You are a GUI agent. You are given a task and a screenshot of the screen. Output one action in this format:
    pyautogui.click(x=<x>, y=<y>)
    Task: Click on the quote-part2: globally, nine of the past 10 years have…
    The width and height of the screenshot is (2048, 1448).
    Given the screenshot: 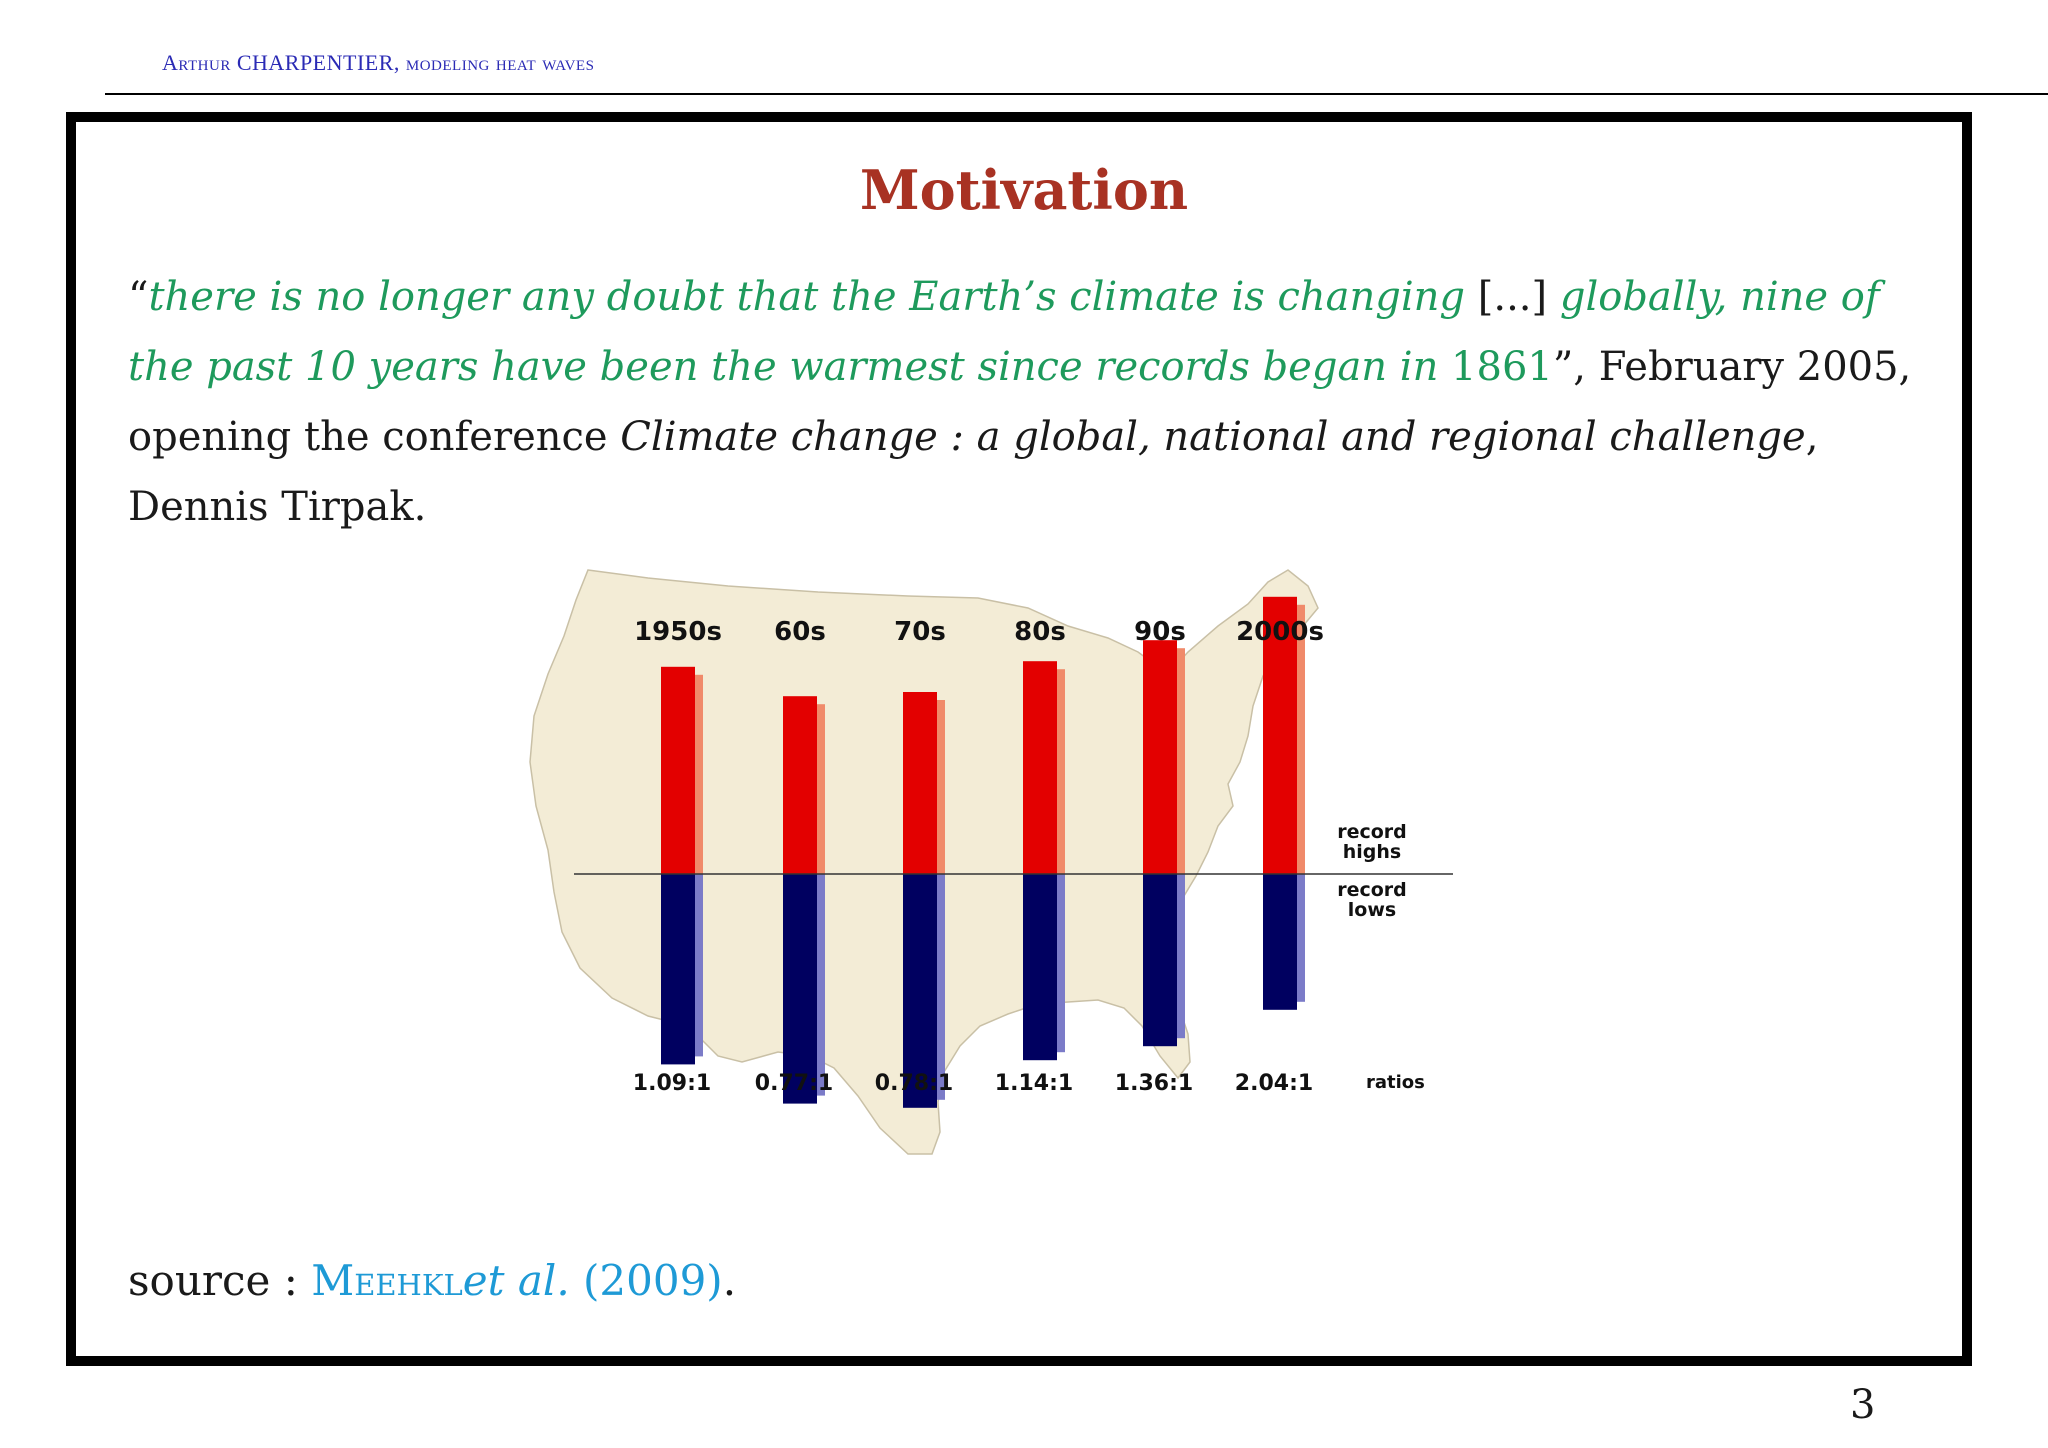 What is the action you would take?
    pyautogui.click(x=1004, y=332)
    